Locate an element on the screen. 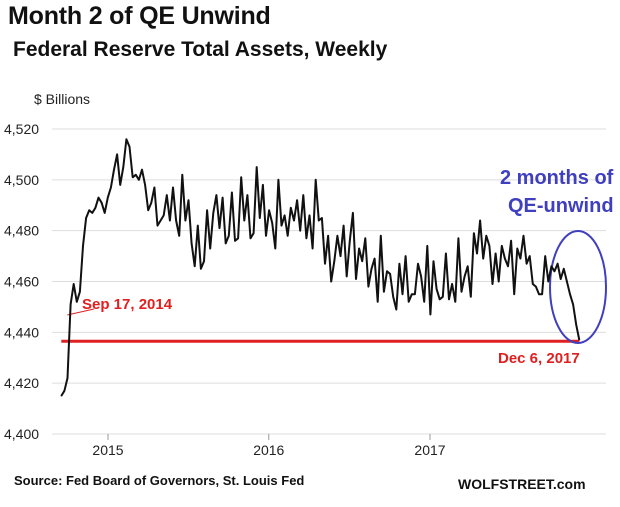 This screenshot has height=507, width=620. x-axis-ticks: 2015 2016 2017 is located at coordinates (269, 446).